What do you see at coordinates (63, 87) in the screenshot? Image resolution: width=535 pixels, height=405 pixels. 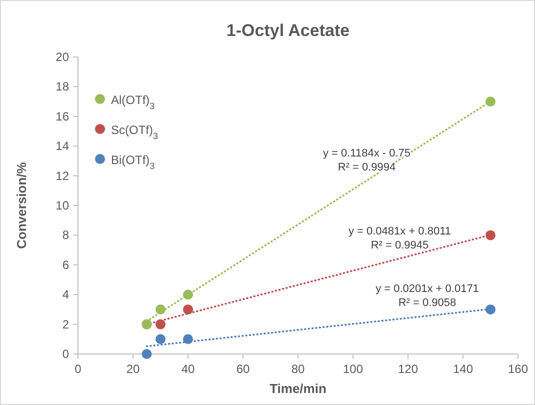 I see `y-tick-label: 18` at bounding box center [63, 87].